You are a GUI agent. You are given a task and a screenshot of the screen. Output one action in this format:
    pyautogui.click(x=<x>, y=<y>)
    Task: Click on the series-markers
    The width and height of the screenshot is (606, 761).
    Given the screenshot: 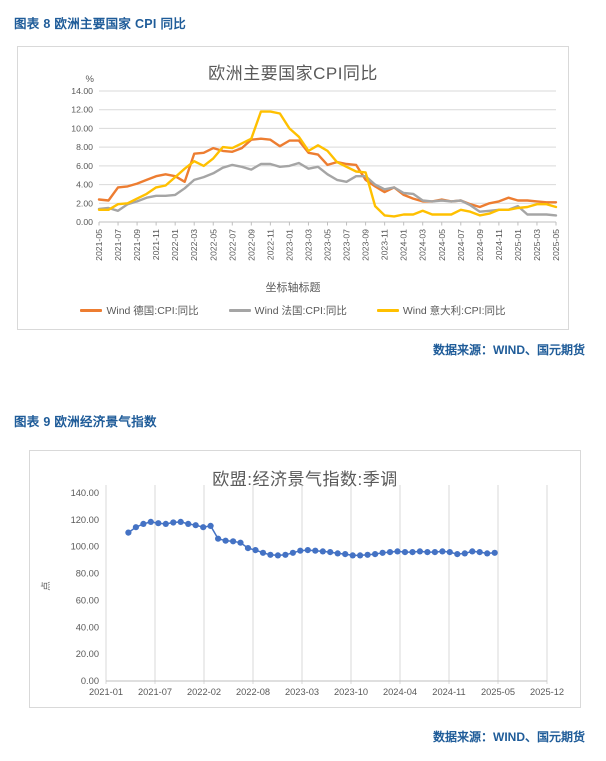 What is the action you would take?
    pyautogui.click(x=311, y=538)
    